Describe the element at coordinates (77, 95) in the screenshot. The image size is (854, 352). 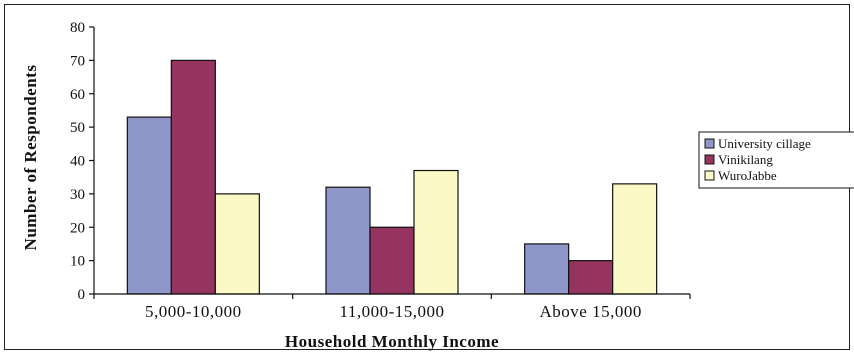
I see `y-tick-label: 60` at that location.